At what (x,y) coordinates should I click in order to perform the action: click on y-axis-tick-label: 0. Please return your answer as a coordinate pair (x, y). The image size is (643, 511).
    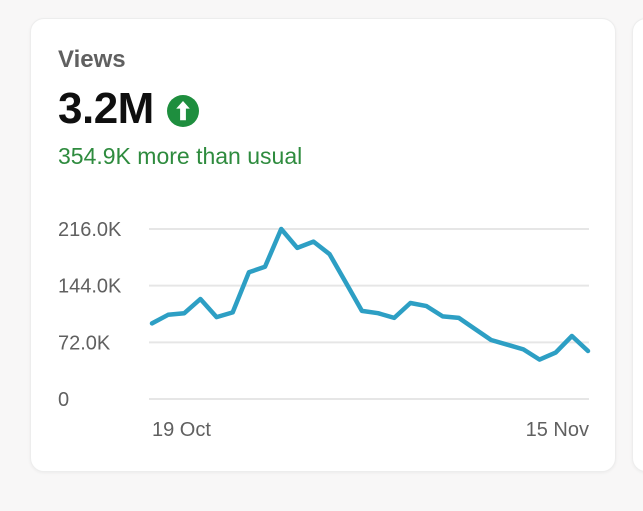
    Looking at the image, I should click on (63, 400).